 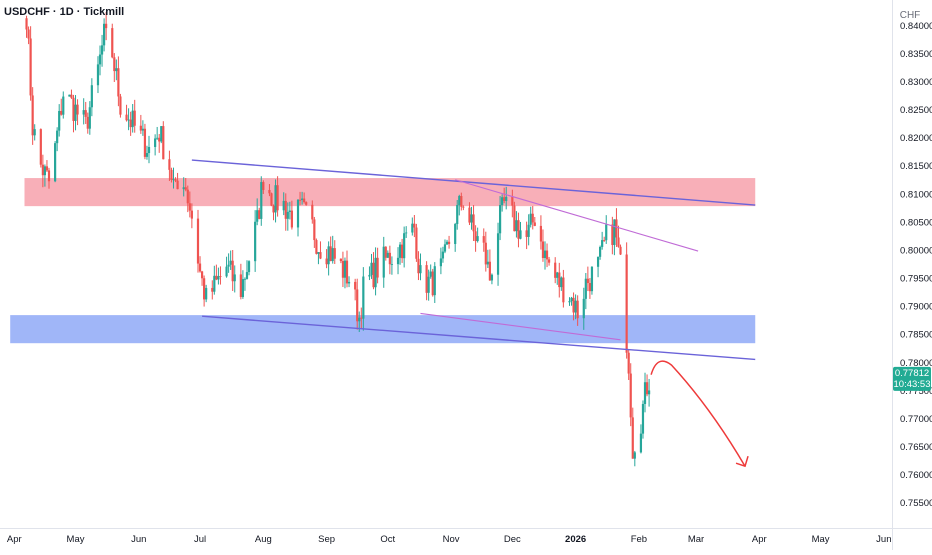 I want to click on y-tick-label: 0.78000, so click(x=916, y=363).